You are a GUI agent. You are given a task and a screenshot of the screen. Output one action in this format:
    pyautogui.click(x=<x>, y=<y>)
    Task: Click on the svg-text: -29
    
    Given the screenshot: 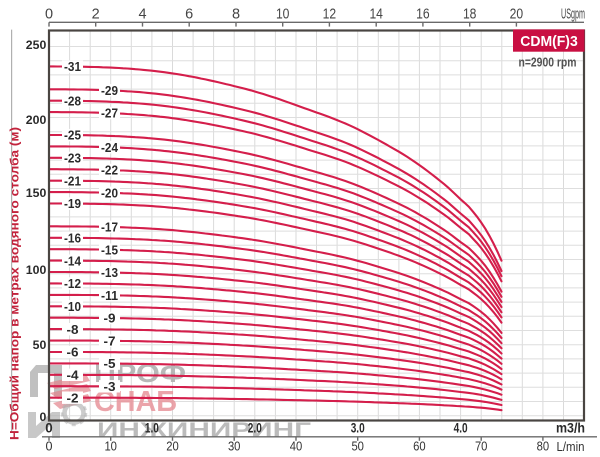 What is the action you would take?
    pyautogui.click(x=109, y=90)
    